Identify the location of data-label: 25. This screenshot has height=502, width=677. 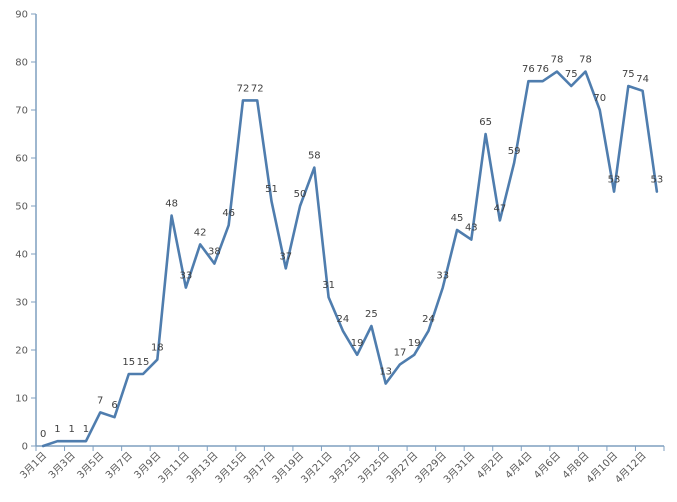
(371, 314).